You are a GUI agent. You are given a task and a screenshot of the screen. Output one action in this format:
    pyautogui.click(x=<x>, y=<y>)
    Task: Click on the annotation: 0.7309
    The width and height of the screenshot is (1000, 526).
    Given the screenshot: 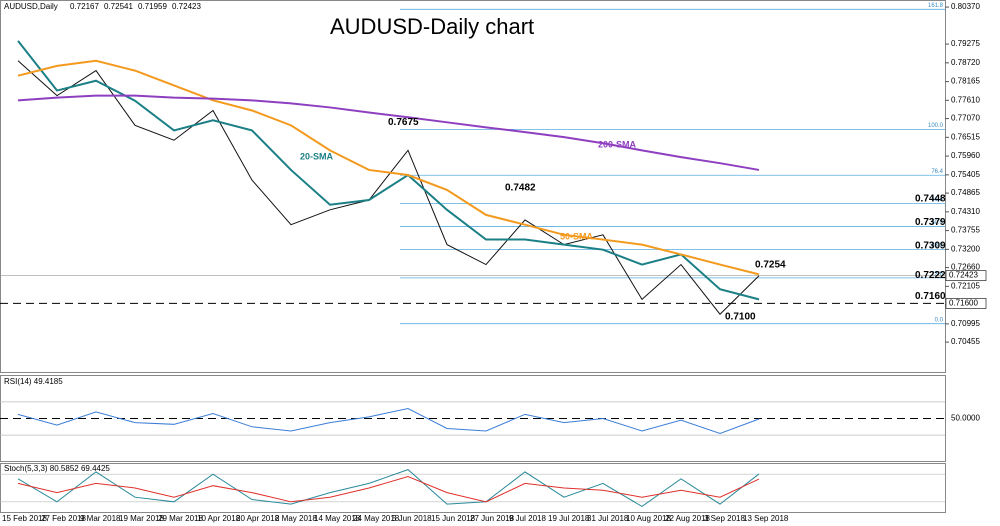 What is the action you would take?
    pyautogui.click(x=930, y=246)
    